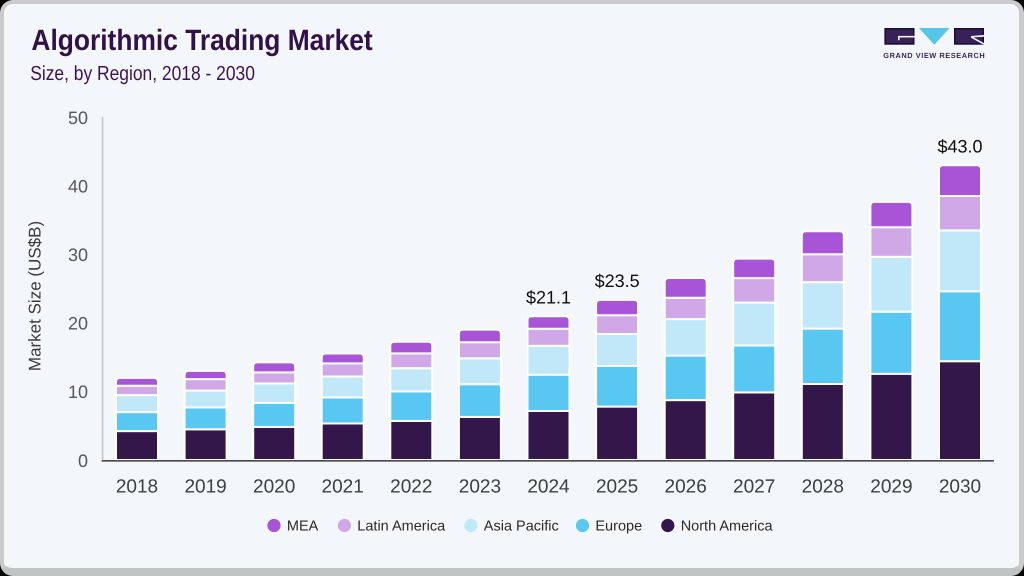  What do you see at coordinates (480, 486) in the screenshot?
I see `svg-text: 2023` at bounding box center [480, 486].